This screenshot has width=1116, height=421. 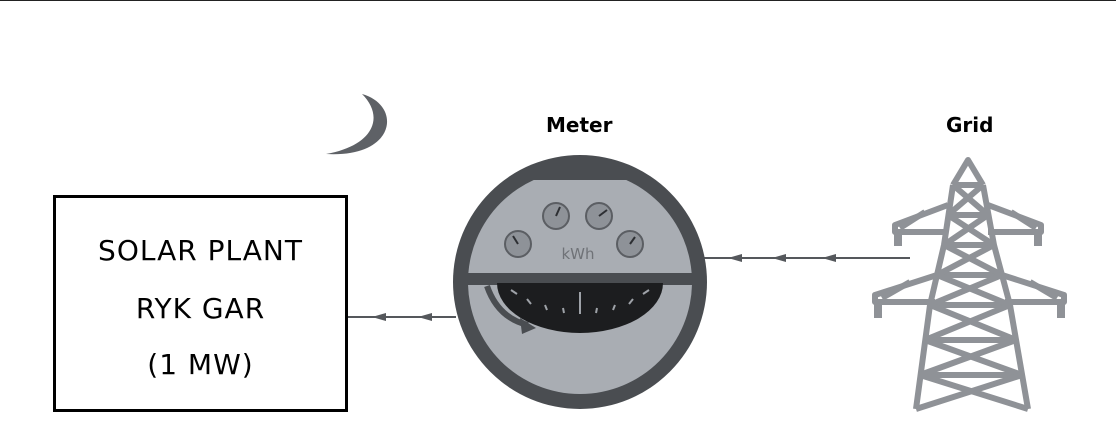 I want to click on transmission-tower-icon, so click(x=969, y=284).